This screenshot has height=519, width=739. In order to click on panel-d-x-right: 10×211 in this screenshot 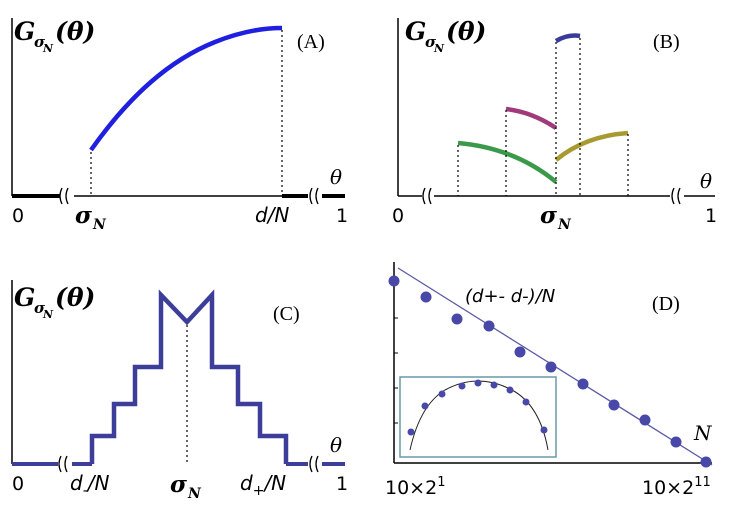, I will do `click(676, 487)`.